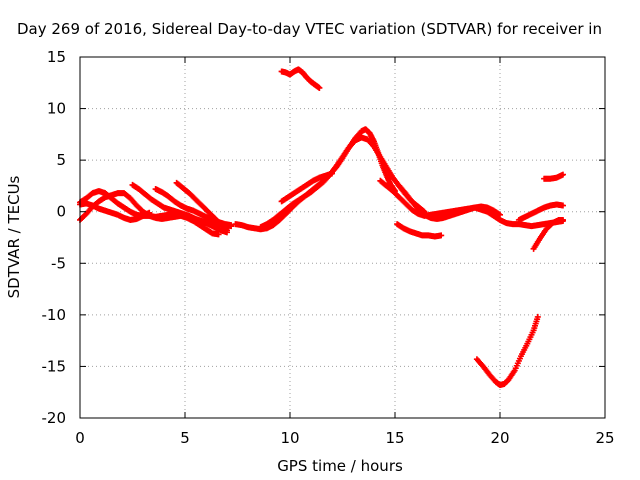  What do you see at coordinates (54, 418) in the screenshot?
I see `y-tick-label: -20` at bounding box center [54, 418].